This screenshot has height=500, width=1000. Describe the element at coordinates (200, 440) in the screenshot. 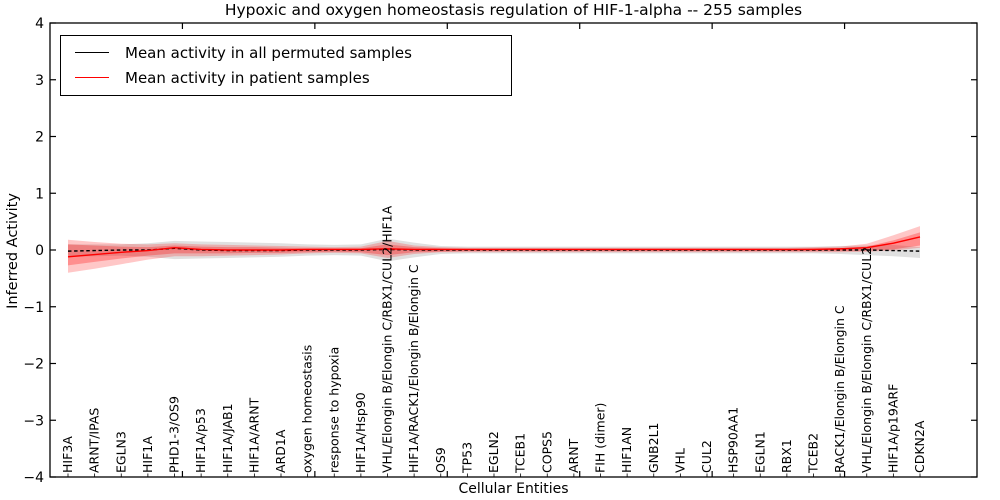

I see `x-category-label: HIF1A/p53` at that location.